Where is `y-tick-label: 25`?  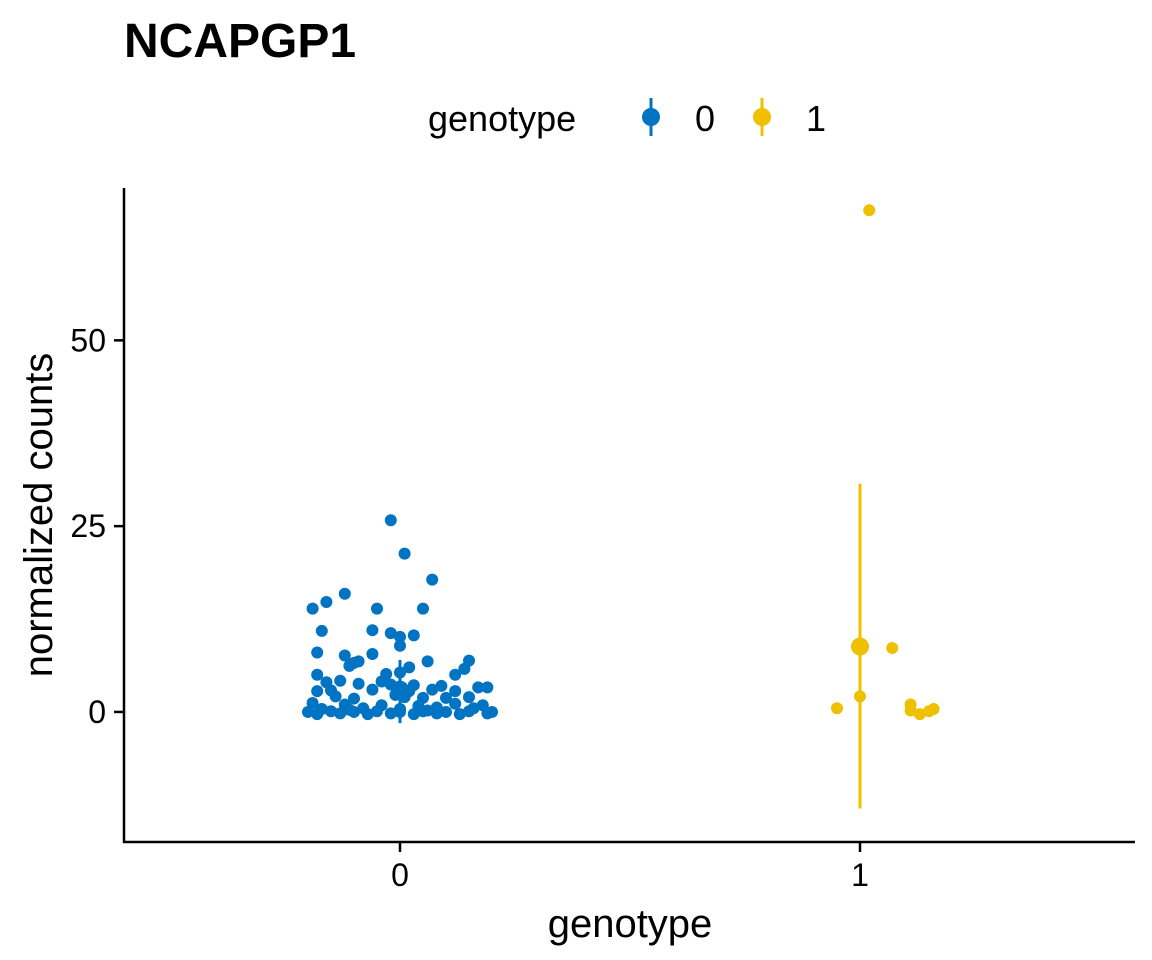 y-tick-label: 25 is located at coordinates (88, 526).